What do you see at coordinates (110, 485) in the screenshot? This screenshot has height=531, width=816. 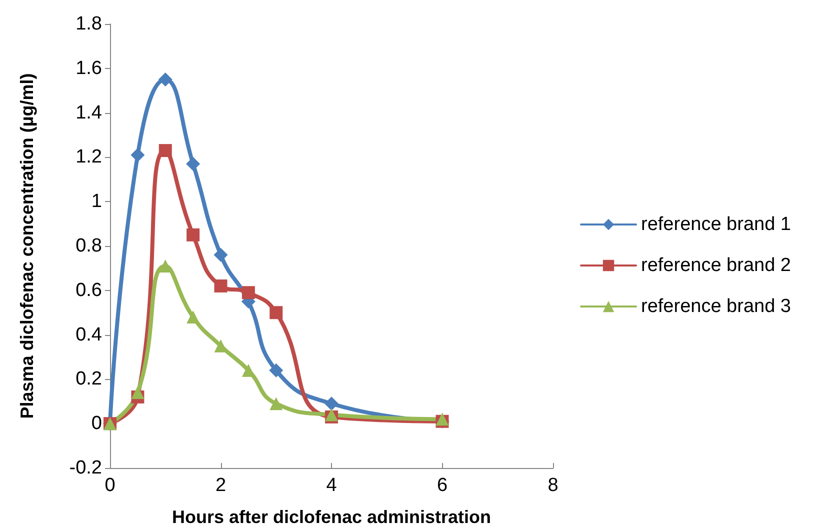 I see `x-tick-label: 0` at bounding box center [110, 485].